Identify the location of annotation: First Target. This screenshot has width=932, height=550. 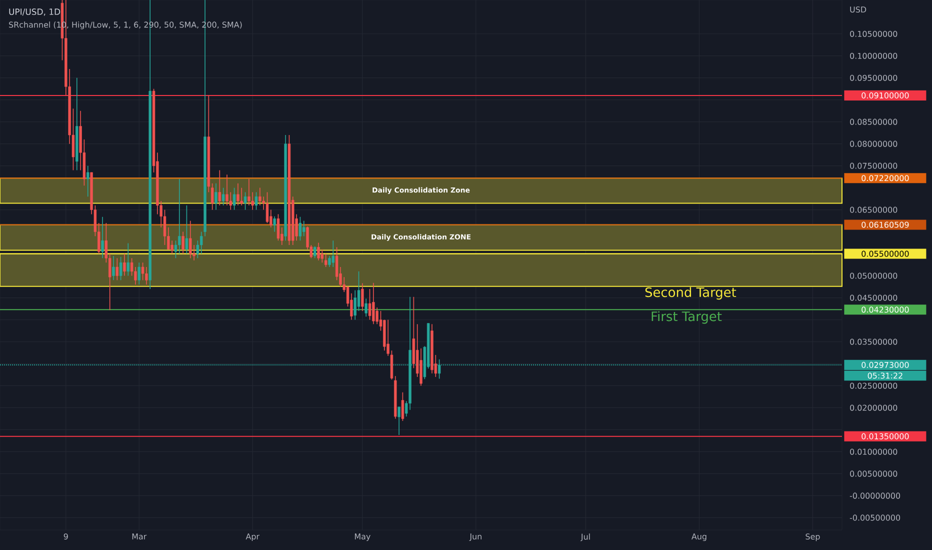
(687, 317).